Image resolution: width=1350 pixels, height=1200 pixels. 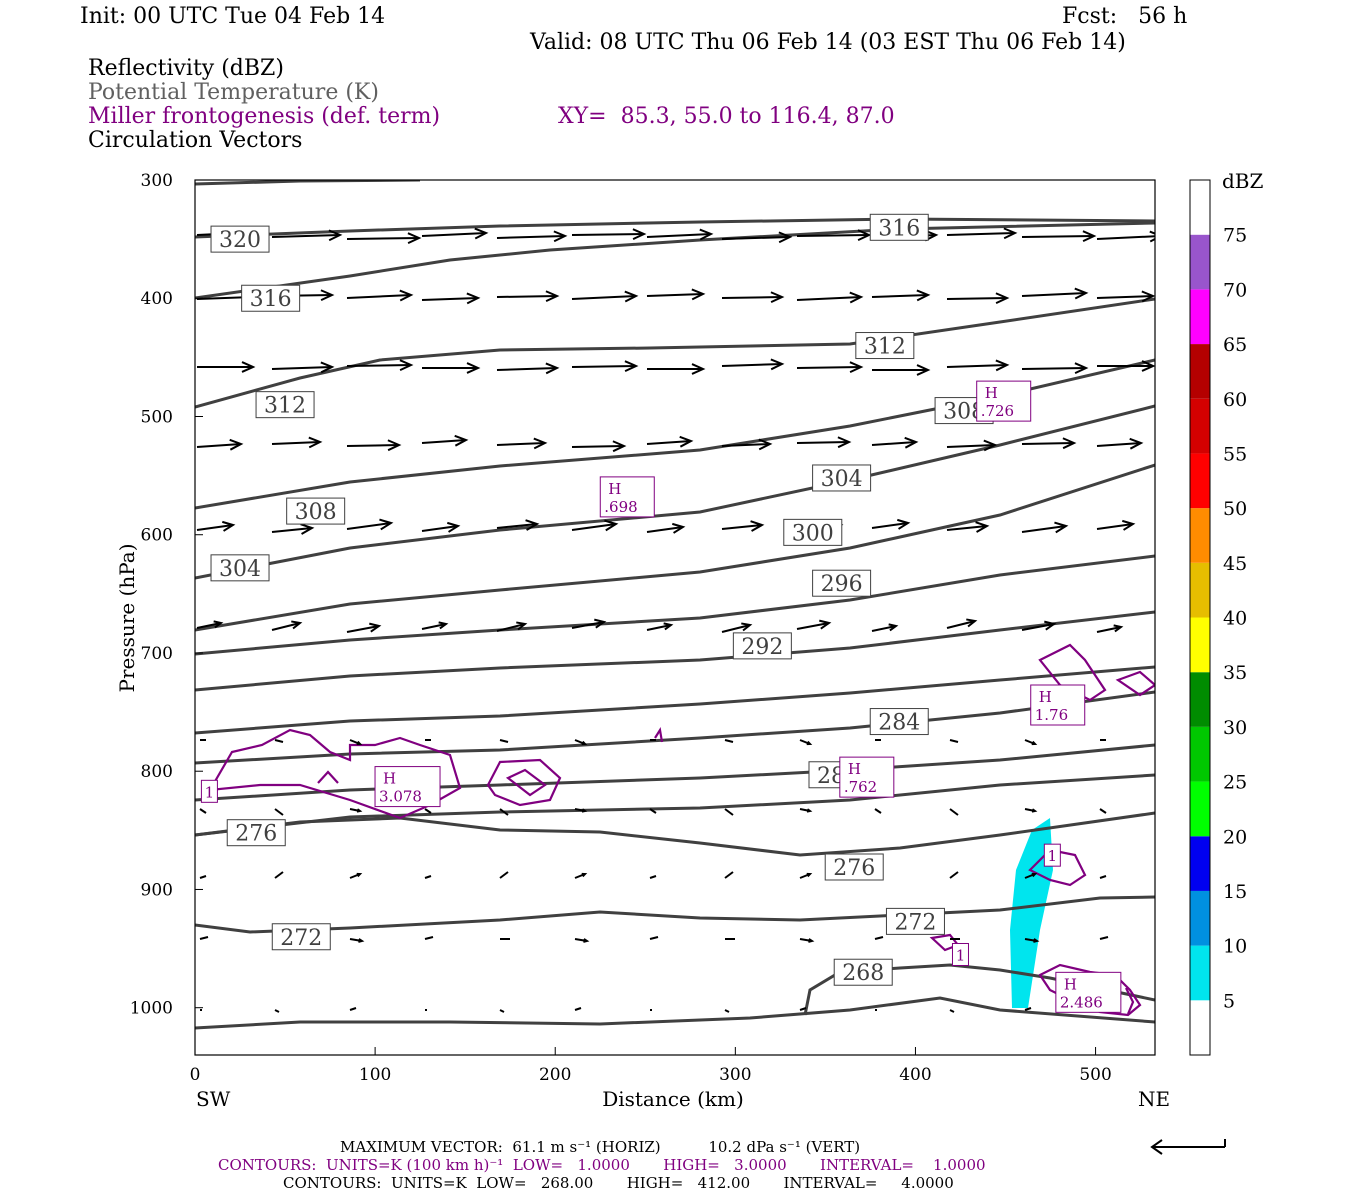 What do you see at coordinates (157, 890) in the screenshot?
I see `y-tick-label: 900` at bounding box center [157, 890].